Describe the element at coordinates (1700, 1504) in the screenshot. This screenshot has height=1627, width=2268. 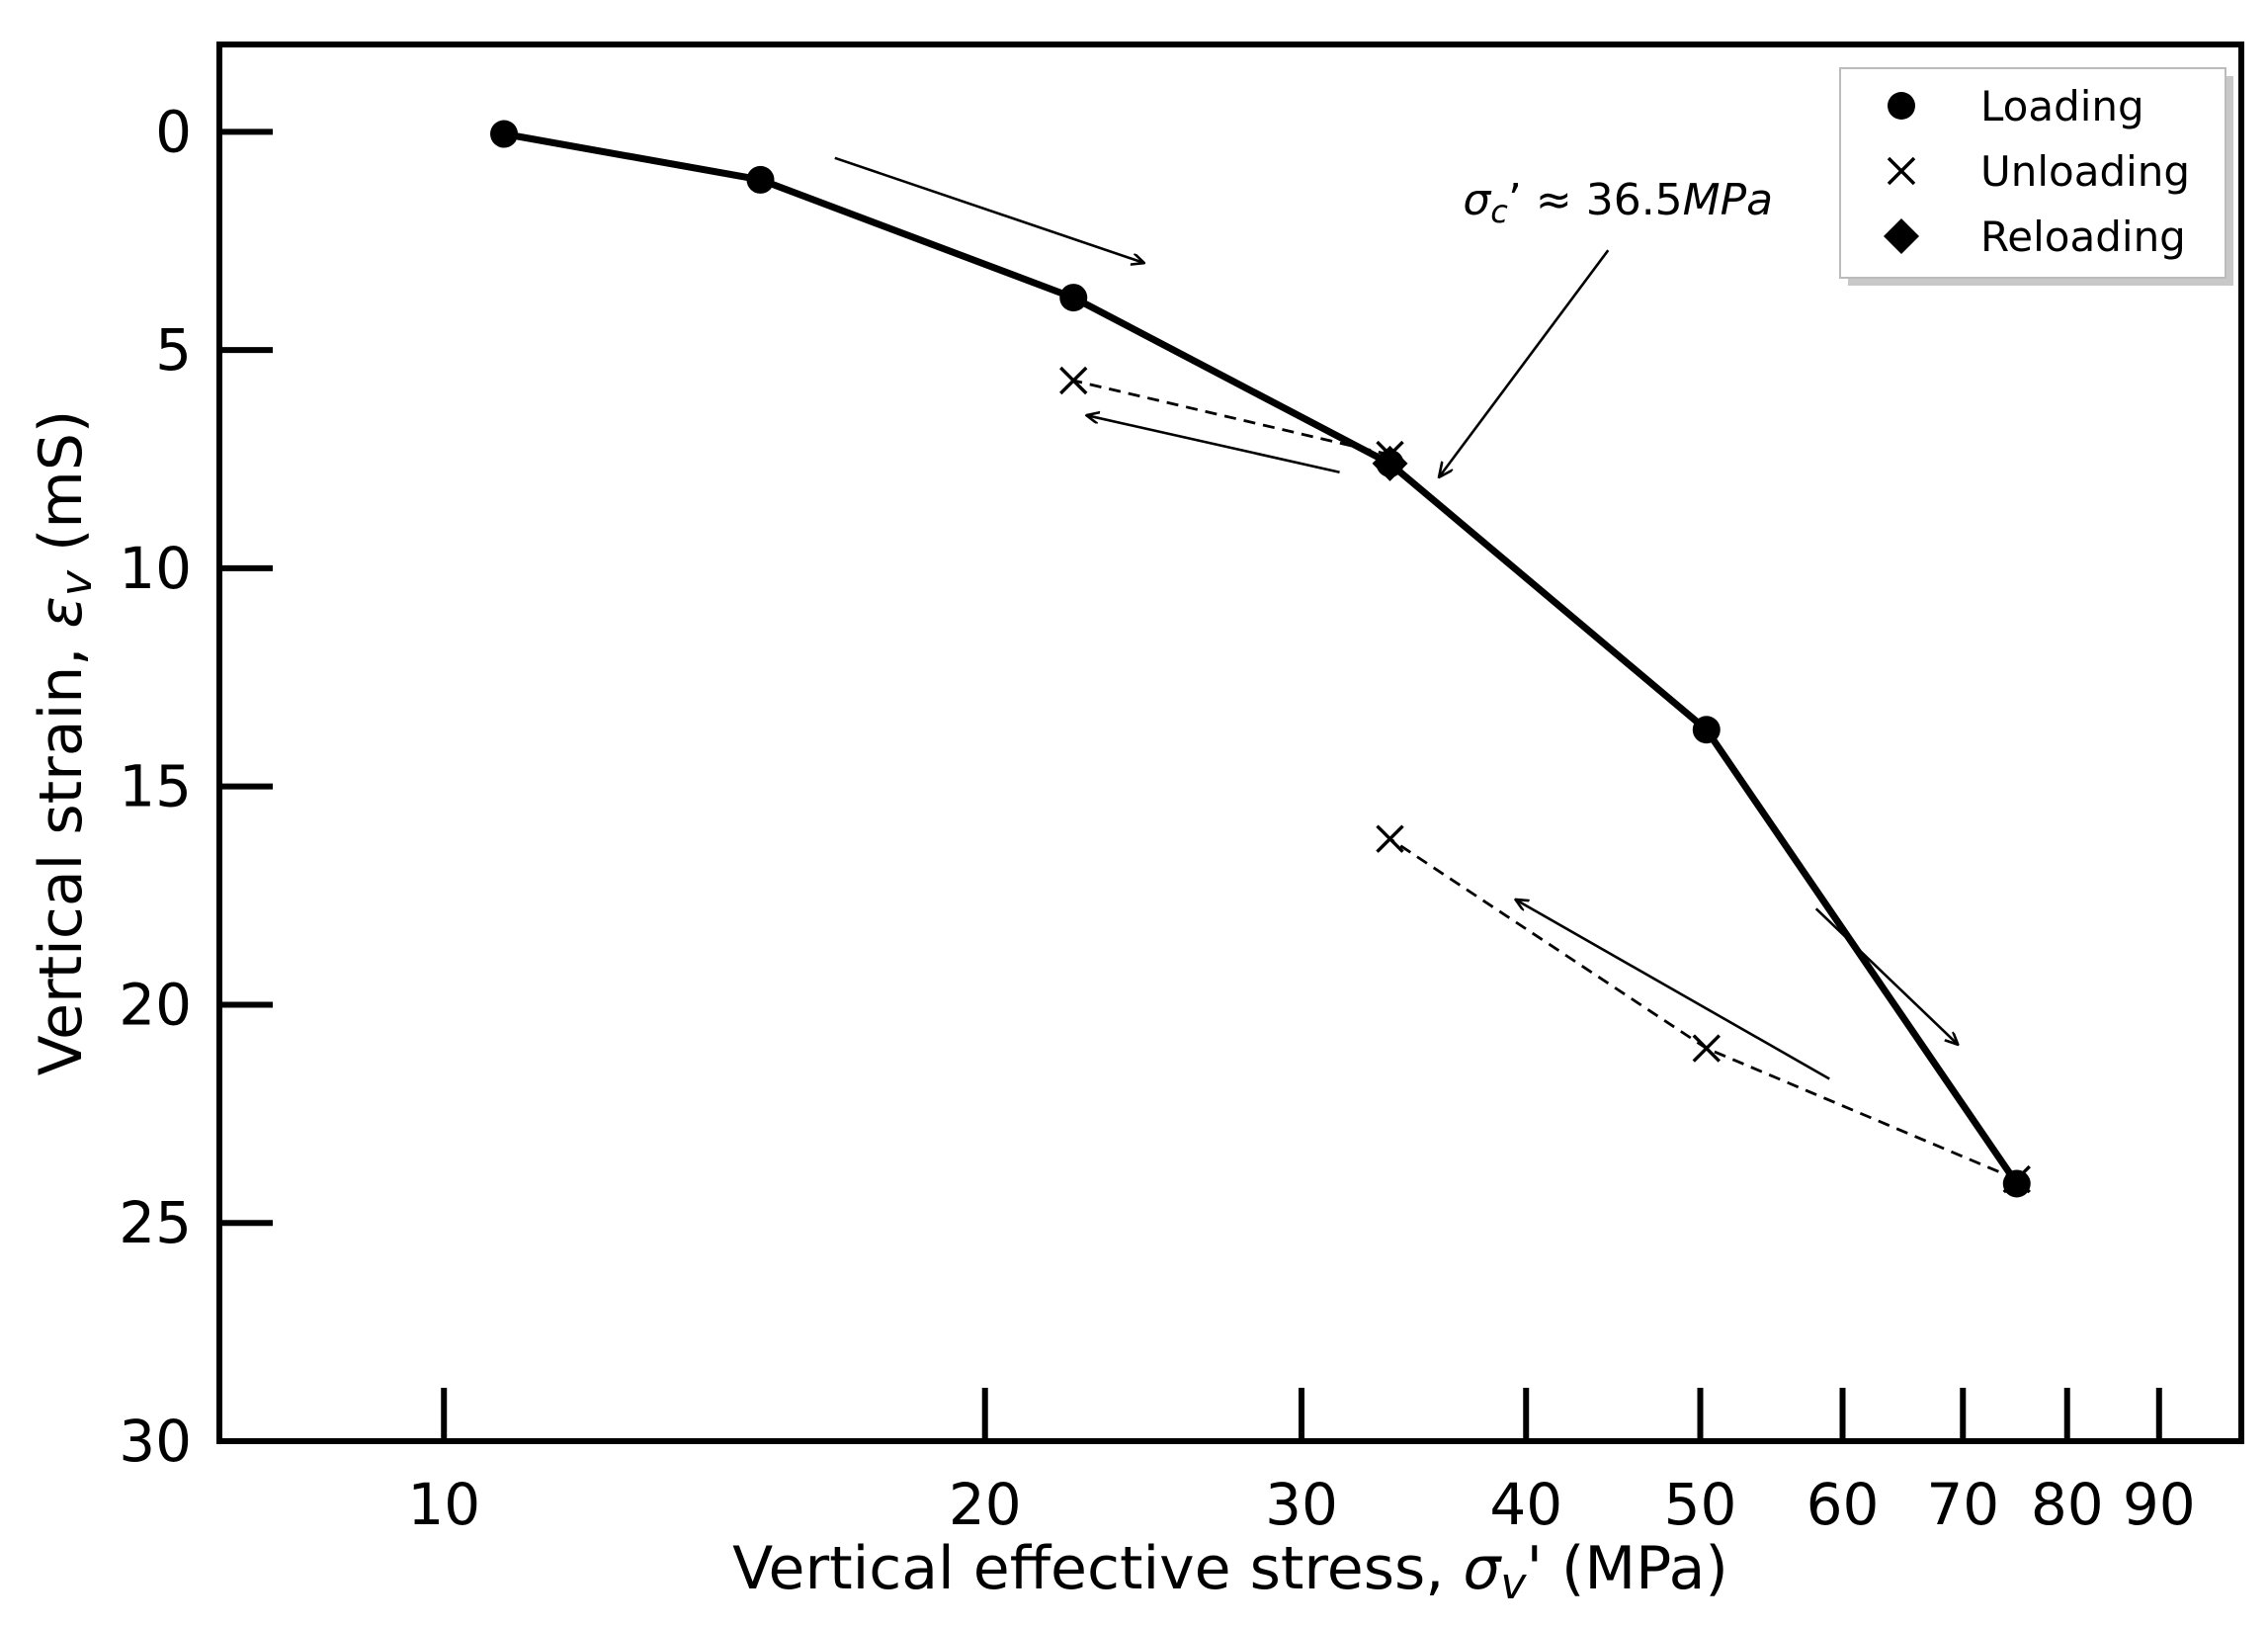
I see `x-tick-label: 50` at that location.